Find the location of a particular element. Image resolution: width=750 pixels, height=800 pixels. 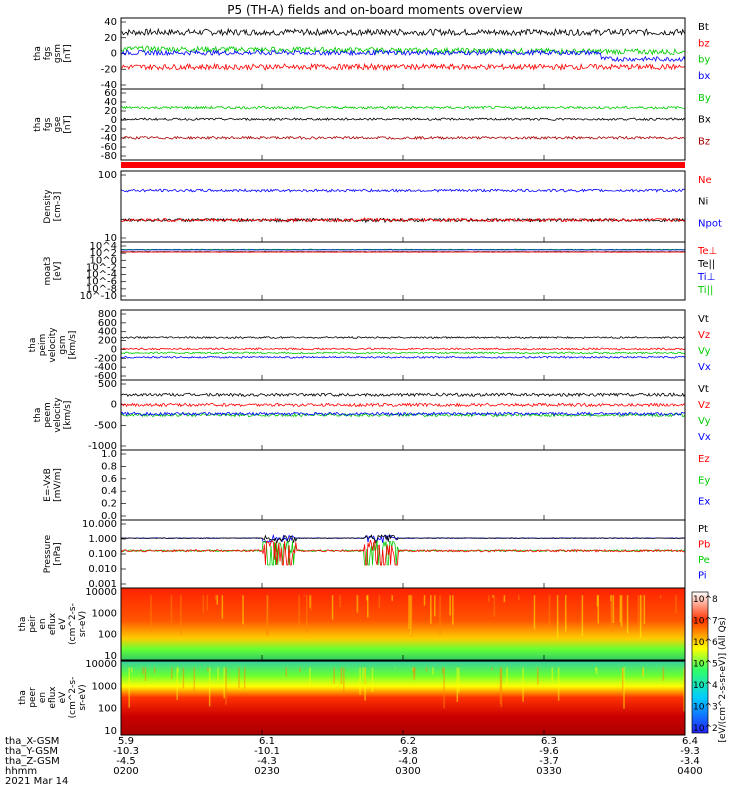

legend-fgs_gsm-by: by is located at coordinates (704, 60).